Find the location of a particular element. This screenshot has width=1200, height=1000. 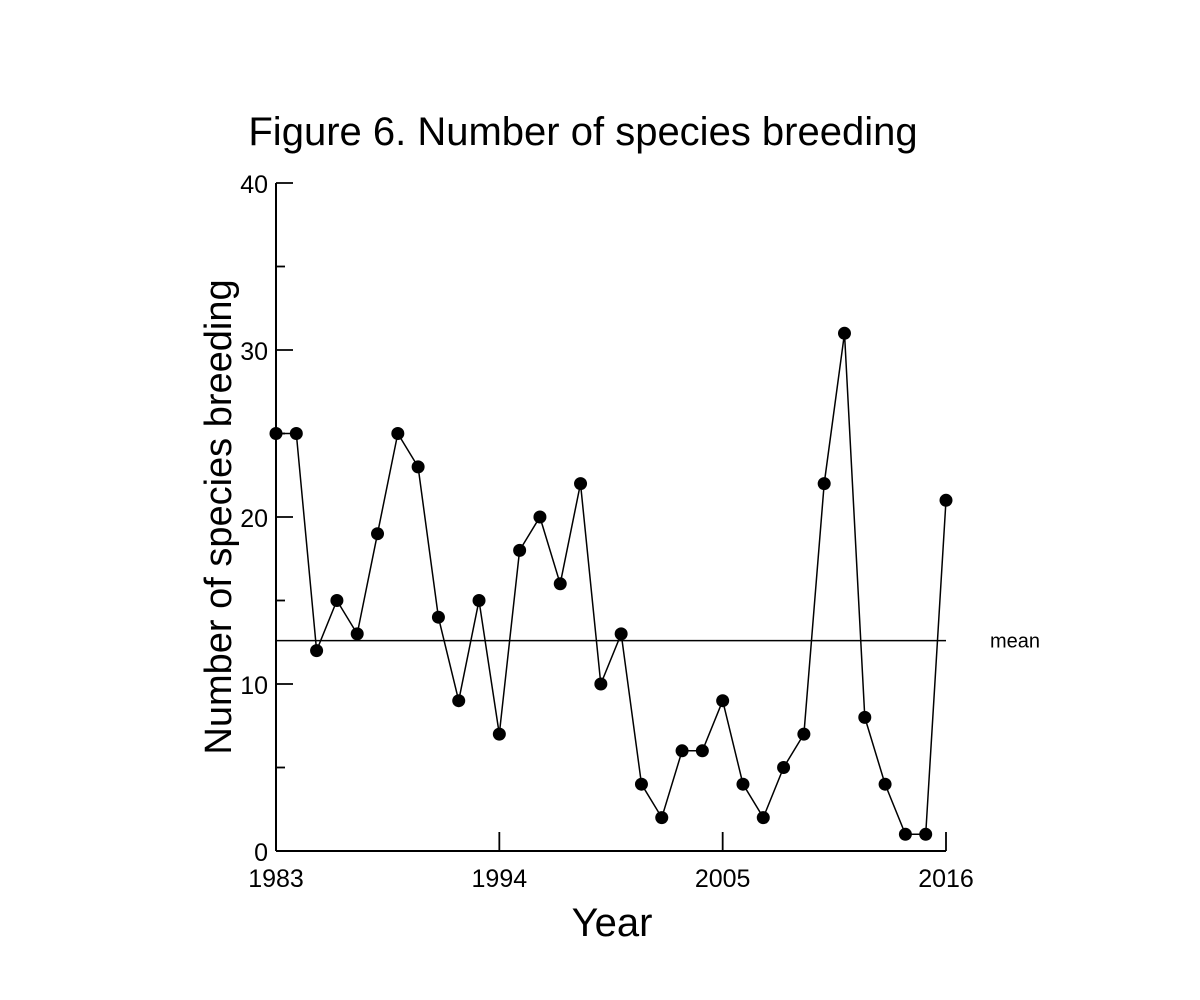

chart-title: Figure 6. Number of species breeding is located at coordinates (582, 132).